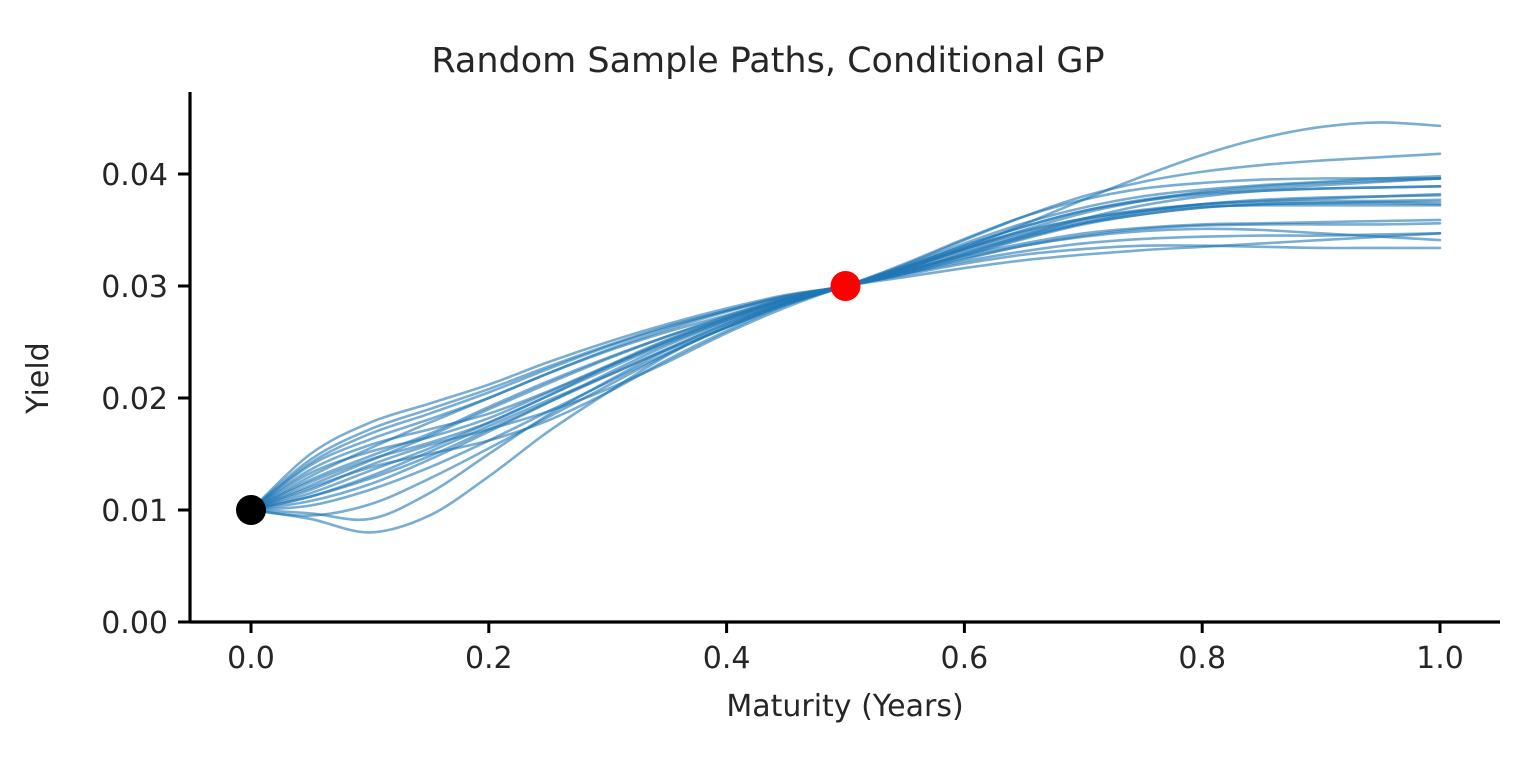 Image resolution: width=1536 pixels, height=768 pixels. What do you see at coordinates (844, 706) in the screenshot?
I see `x-axis-label: Maturity (Years)` at bounding box center [844, 706].